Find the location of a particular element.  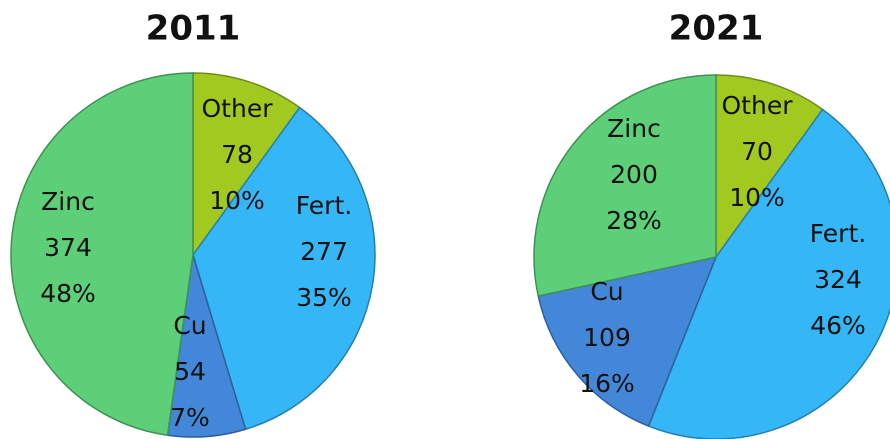

slice-value: 109 is located at coordinates (607, 337).